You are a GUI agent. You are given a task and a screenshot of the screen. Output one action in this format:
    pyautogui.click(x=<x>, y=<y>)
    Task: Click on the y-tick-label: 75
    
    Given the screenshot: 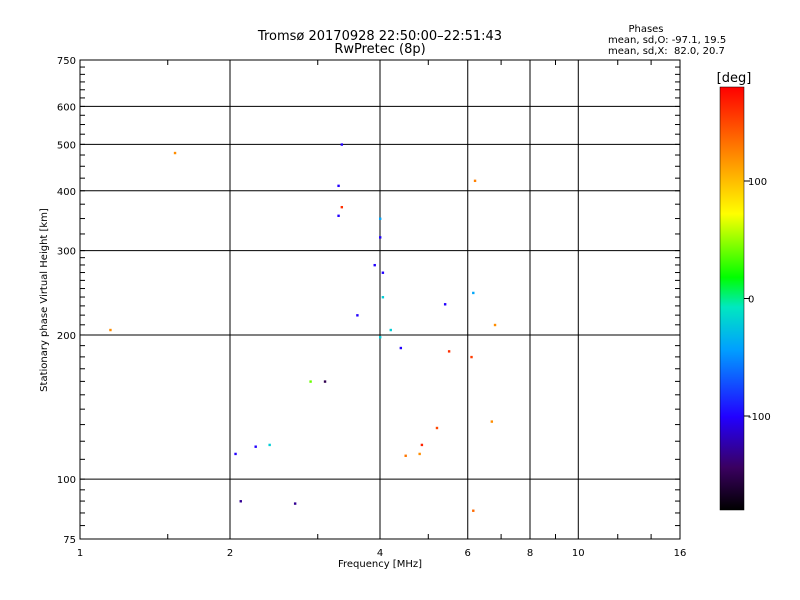 What is the action you would take?
    pyautogui.click(x=69, y=540)
    